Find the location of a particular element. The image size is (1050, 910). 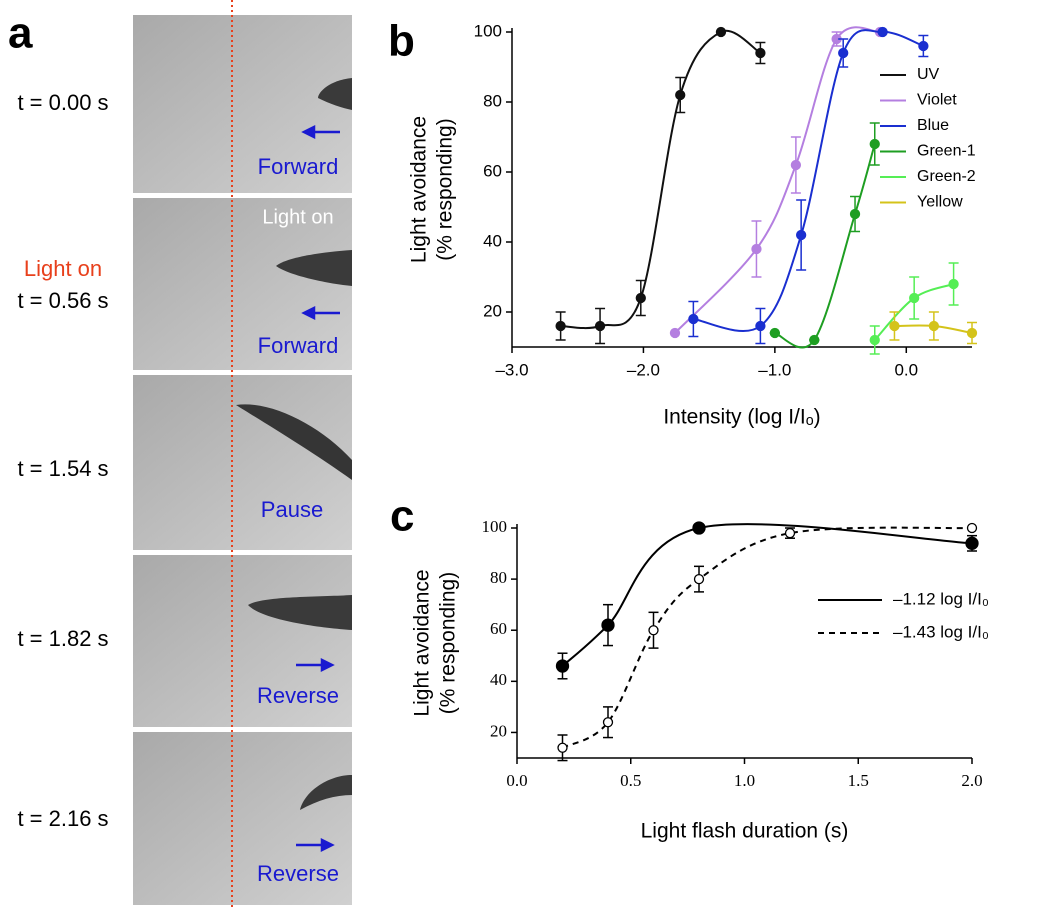

x-tick-label: –1.0 is located at coordinates (774, 369).